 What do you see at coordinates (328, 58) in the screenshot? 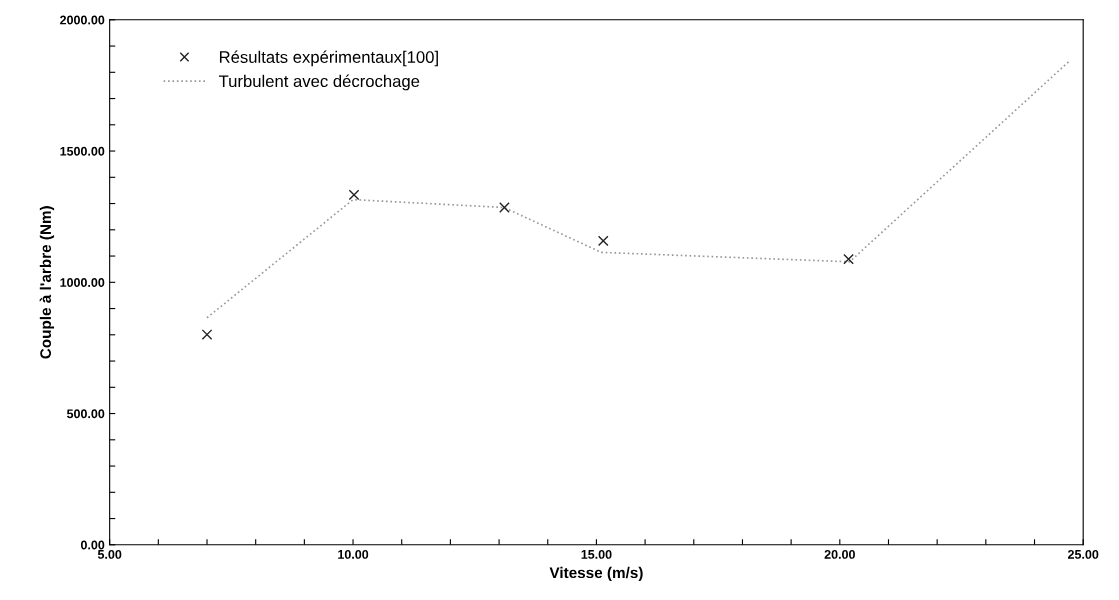
I see `legend-label: Résultats expérimentaux[100]` at bounding box center [328, 58].